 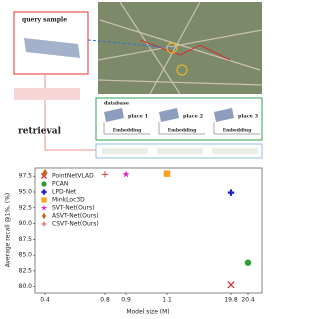 What do you see at coordinates (130, 44) in the screenshot?
I see `link` at bounding box center [130, 44].